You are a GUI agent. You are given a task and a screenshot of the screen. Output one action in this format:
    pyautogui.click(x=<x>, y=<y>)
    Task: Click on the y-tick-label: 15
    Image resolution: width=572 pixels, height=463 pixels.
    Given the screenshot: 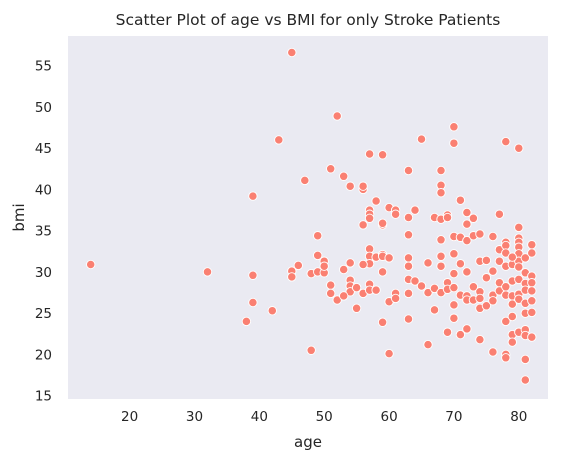 What is the action you would take?
    pyautogui.click(x=43, y=397)
    